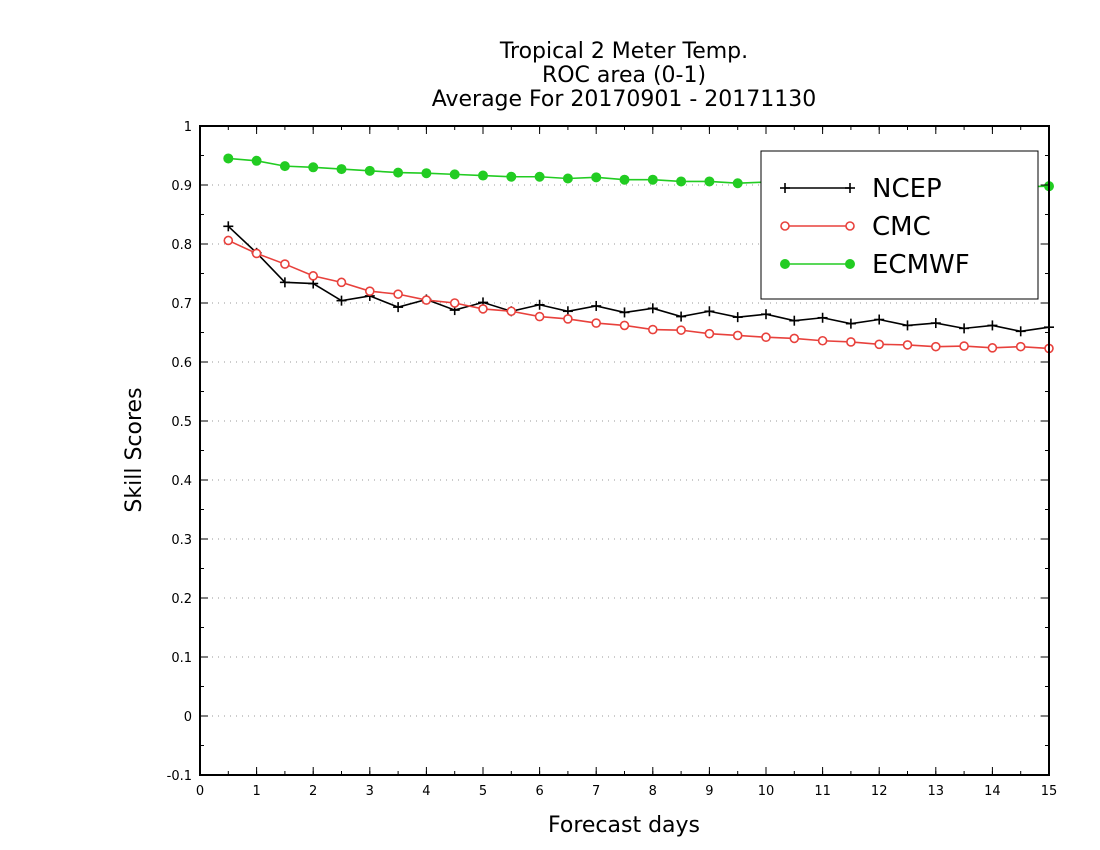 The height and width of the screenshot is (850, 1100). Describe the element at coordinates (181, 363) in the screenshot. I see `y-tick-label: 0.6` at that location.